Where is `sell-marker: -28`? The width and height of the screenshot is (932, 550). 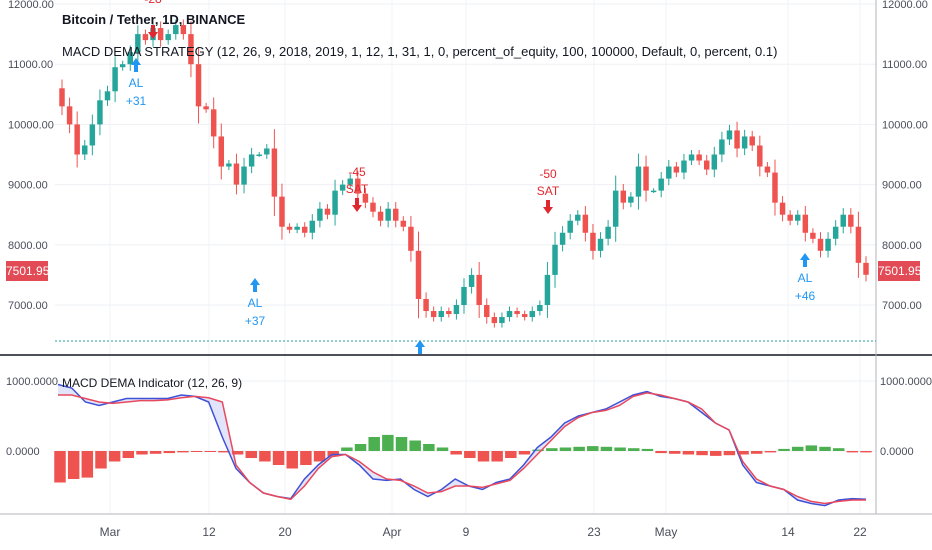
sell-marker: -28 is located at coordinates (153, 19).